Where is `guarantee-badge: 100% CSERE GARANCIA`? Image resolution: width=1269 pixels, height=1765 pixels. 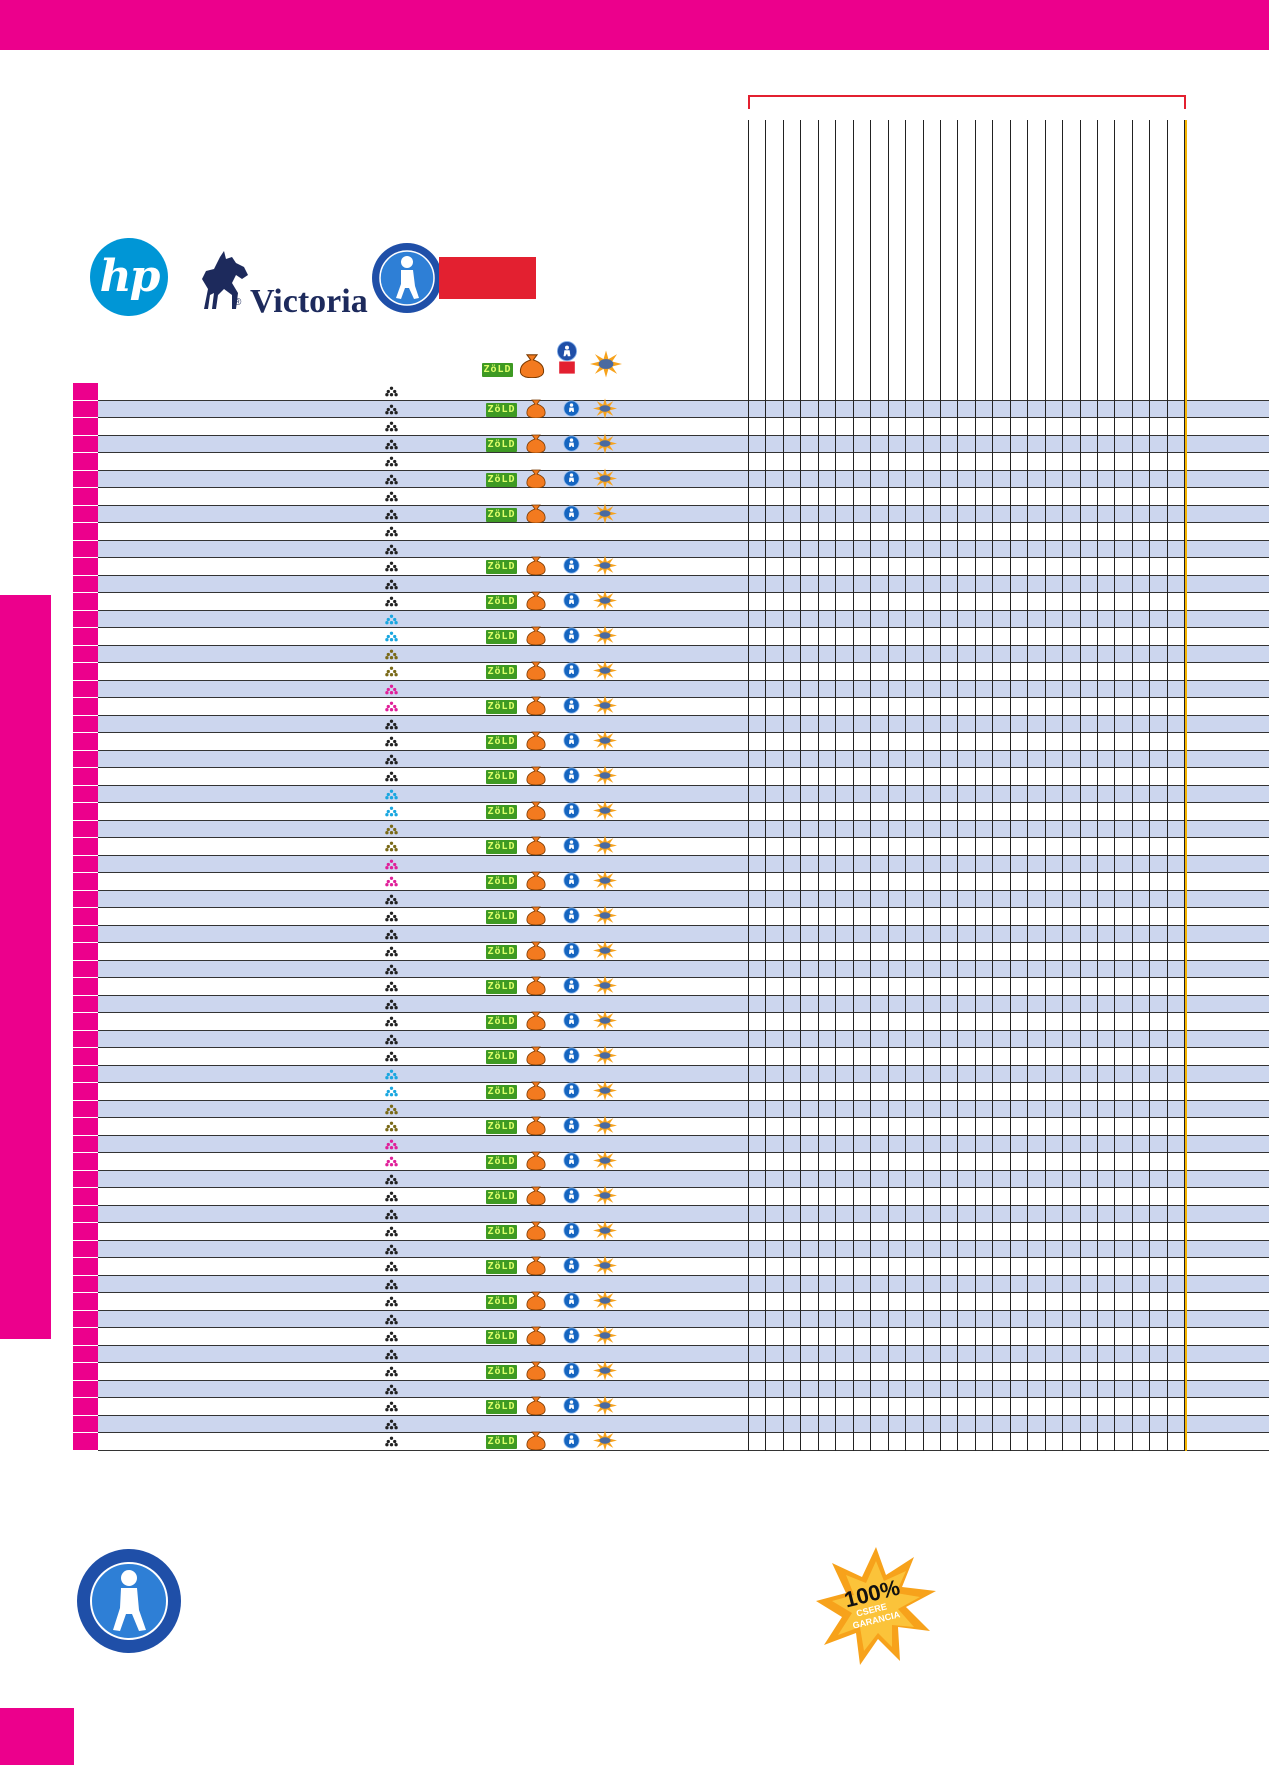 guarantee-badge: 100% CSERE GARANCIA is located at coordinates (876, 1606).